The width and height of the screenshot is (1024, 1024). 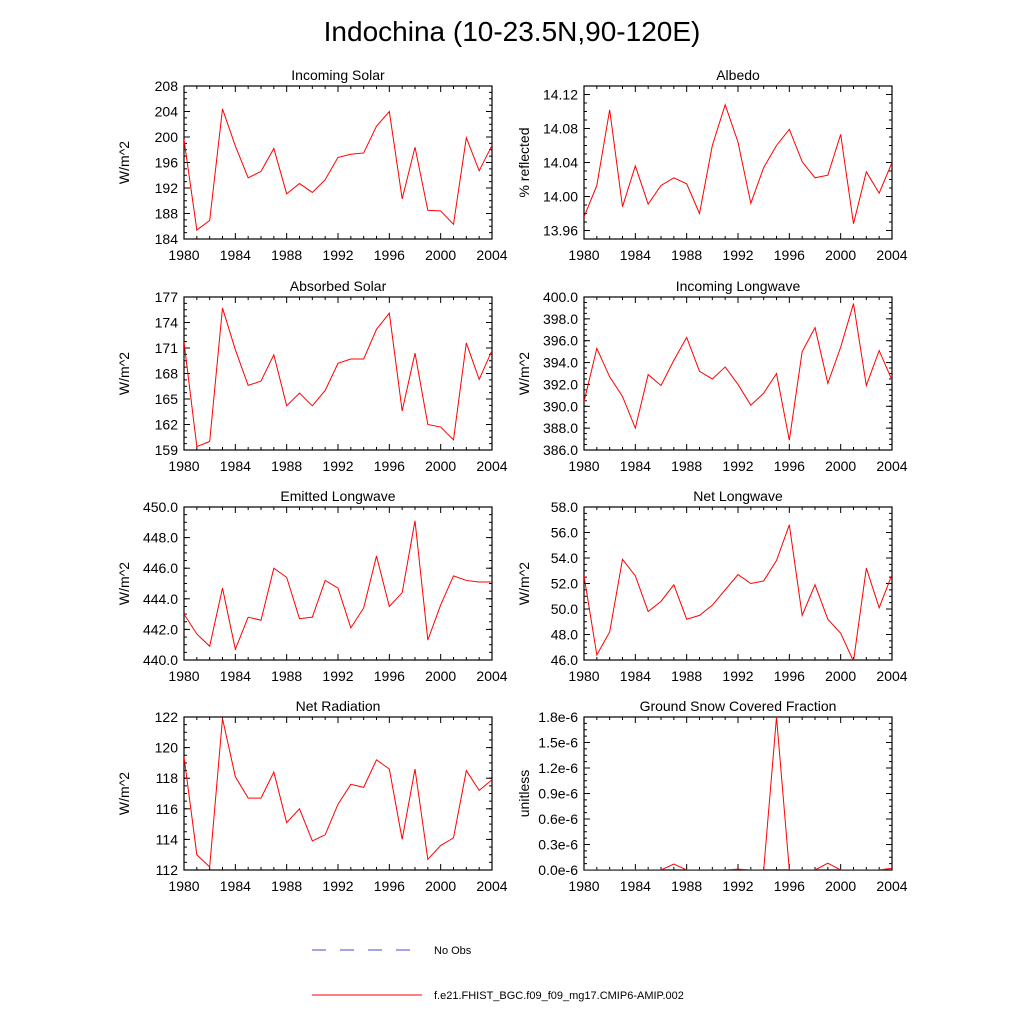 What do you see at coordinates (160, 599) in the screenshot?
I see `emitted-longwave-ytick-label: 444.0` at bounding box center [160, 599].